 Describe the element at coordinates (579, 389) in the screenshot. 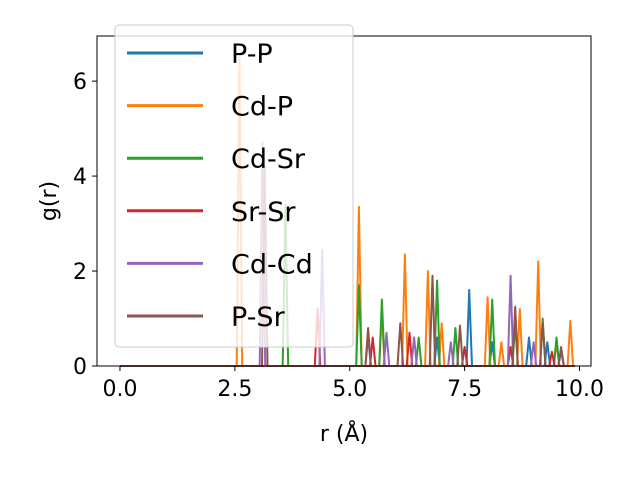

I see `x-tick-label: 10.0` at that location.